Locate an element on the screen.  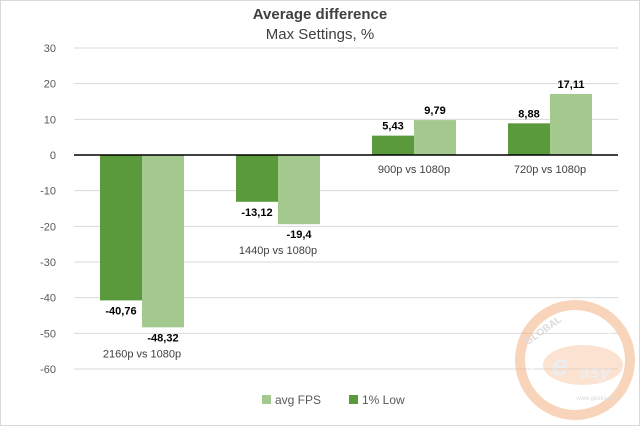
data-label: 5,43 is located at coordinates (392, 127).